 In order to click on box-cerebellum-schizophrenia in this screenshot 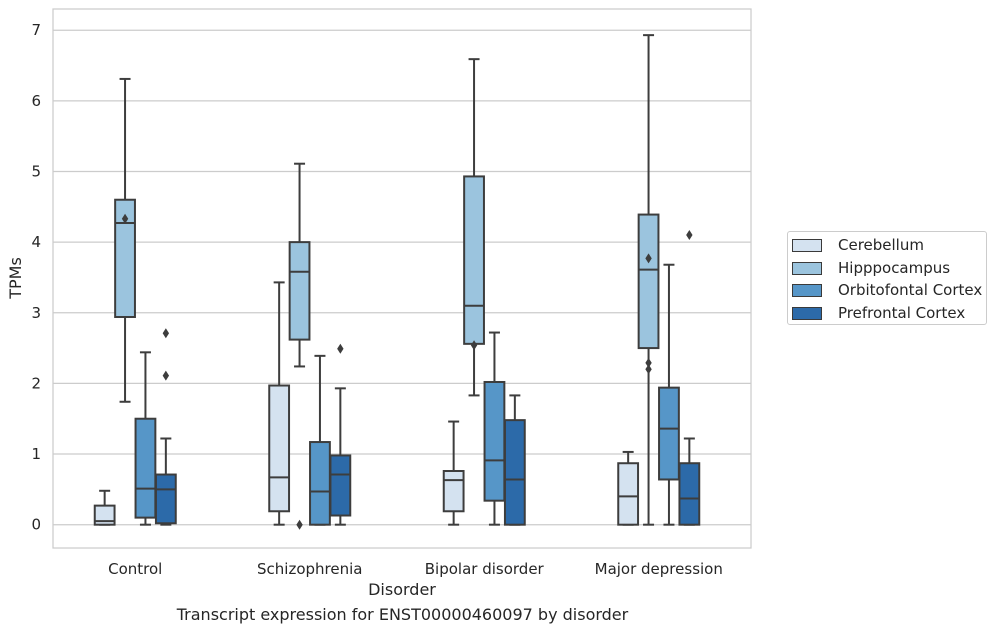, I will do `click(279, 403)`.